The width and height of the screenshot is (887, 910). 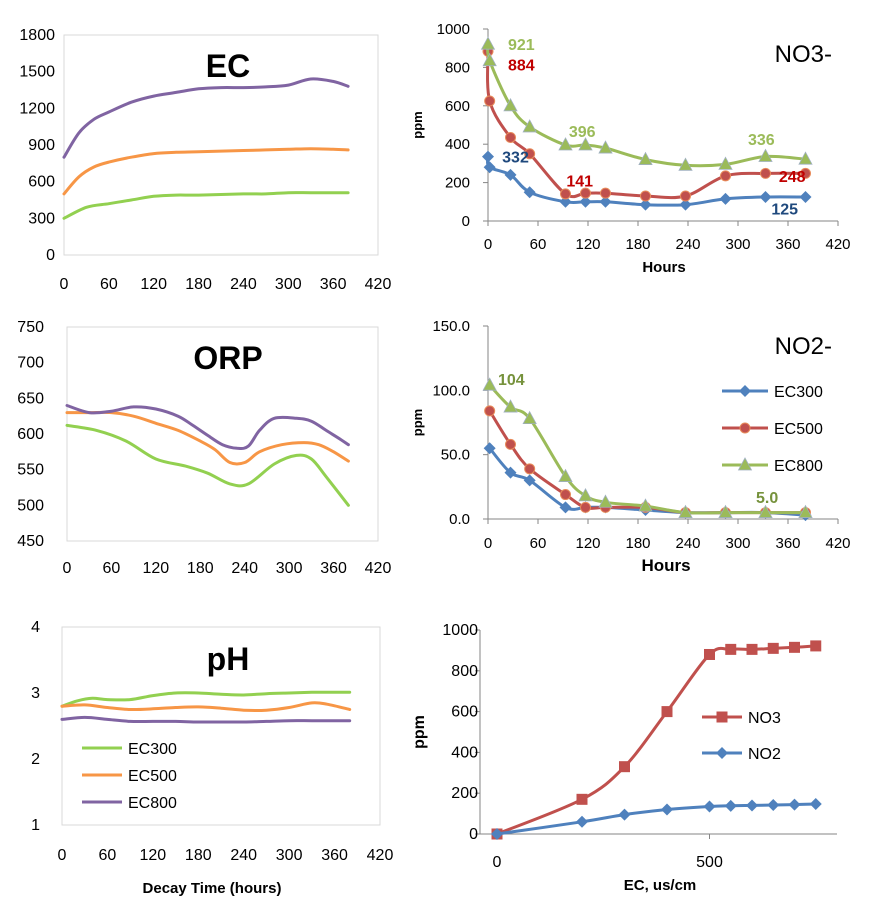 What do you see at coordinates (152, 776) in the screenshot?
I see `legend-label: EC500` at bounding box center [152, 776].